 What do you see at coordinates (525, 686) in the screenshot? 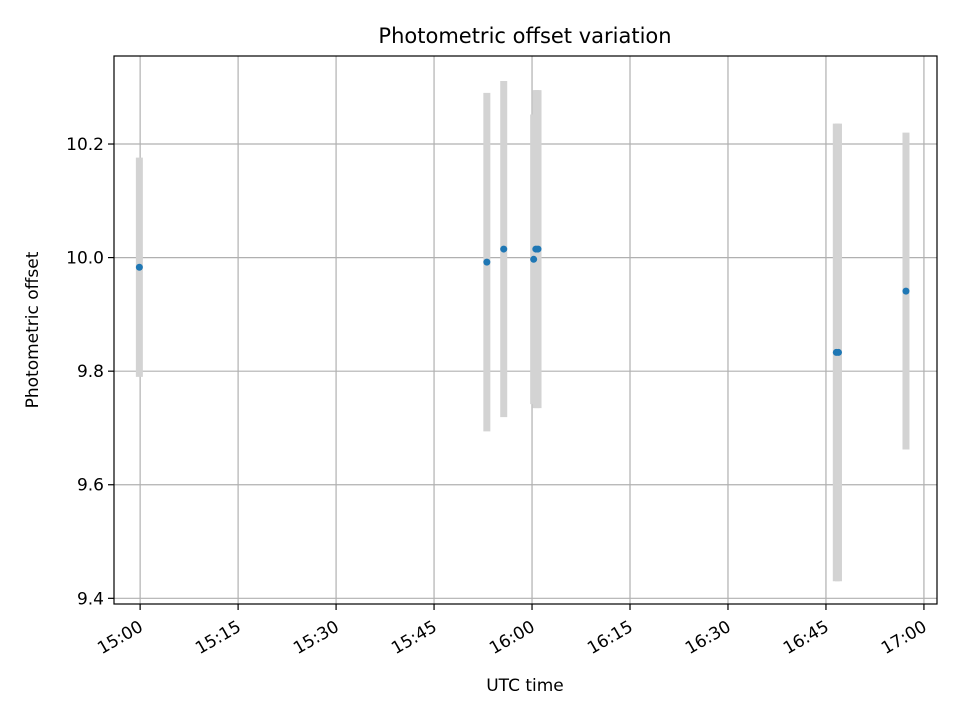
I see `x-axis-label: UTC time` at bounding box center [525, 686].